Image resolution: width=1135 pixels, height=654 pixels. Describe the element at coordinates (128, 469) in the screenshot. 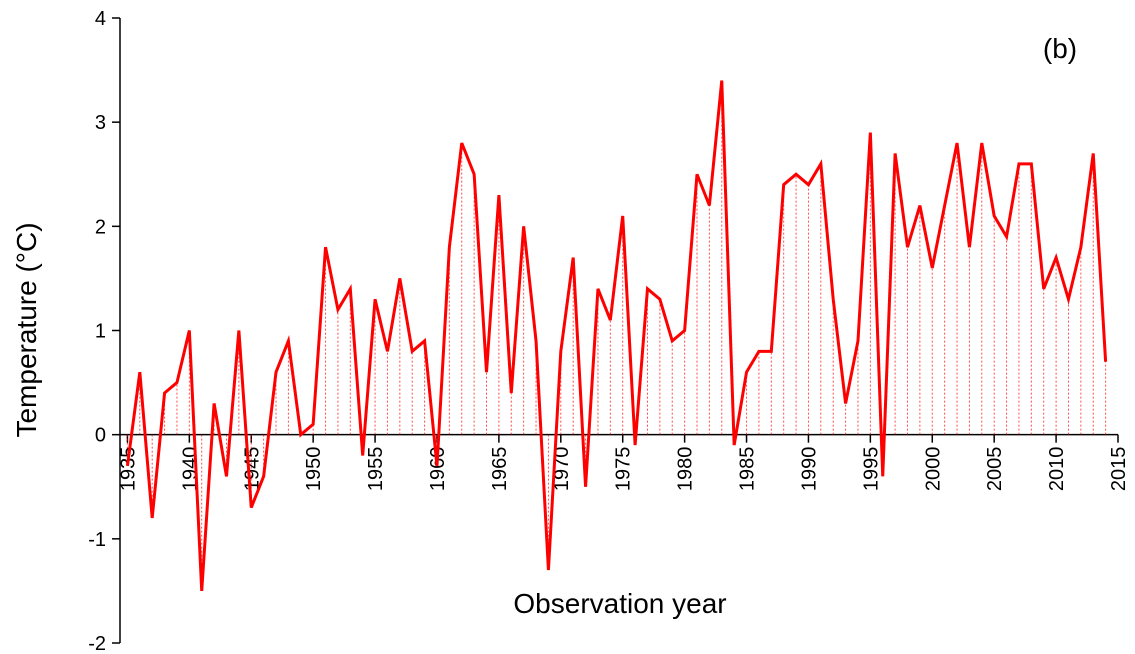

I see `x-tick-label: 1935` at that location.